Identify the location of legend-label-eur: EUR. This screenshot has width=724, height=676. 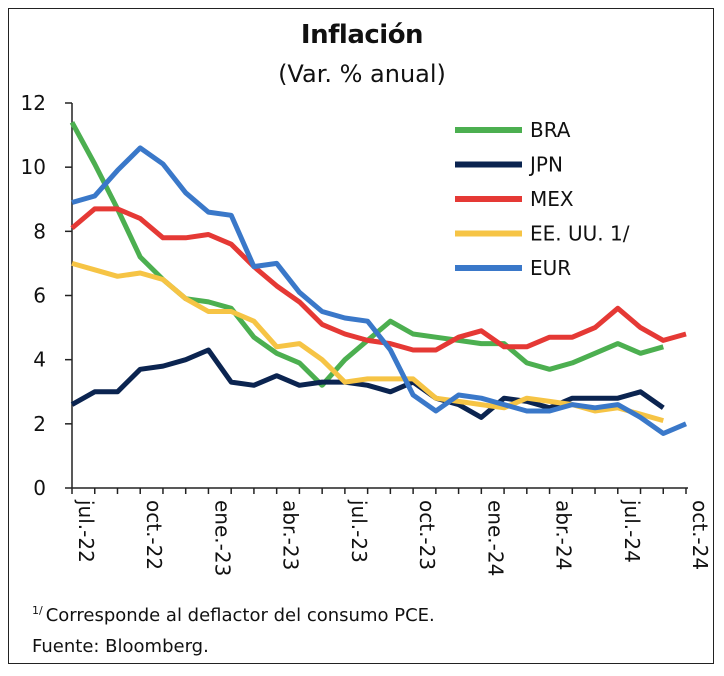
(550, 268).